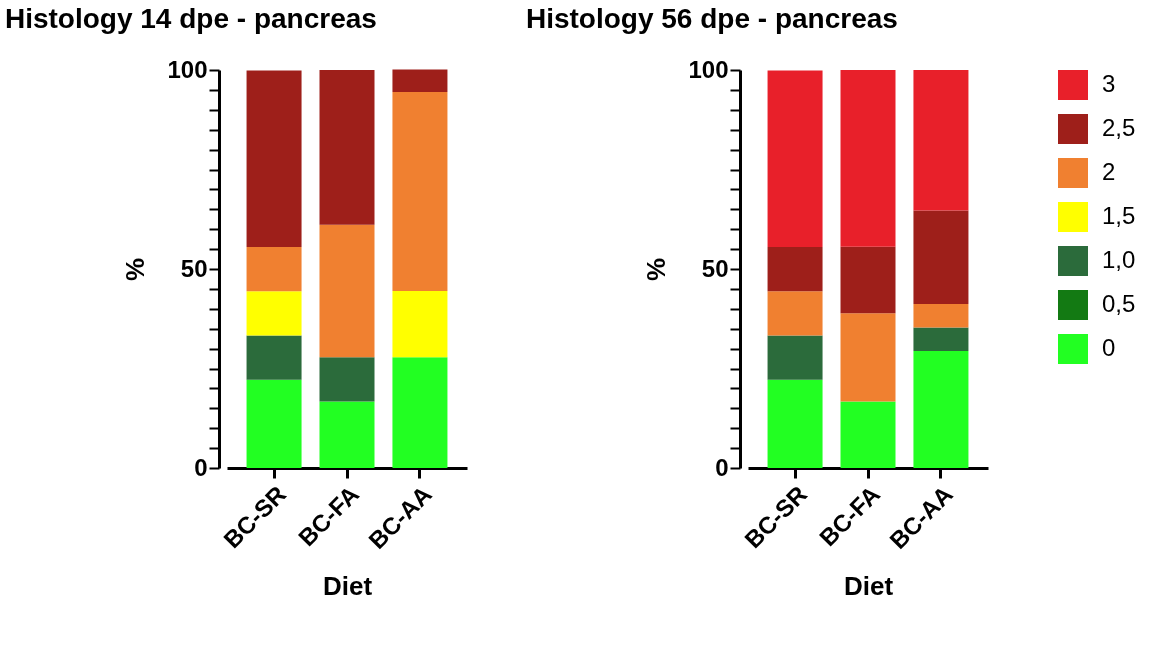 Image resolution: width=1164 pixels, height=654 pixels. What do you see at coordinates (711, 18) in the screenshot?
I see `chart-title: Histology 56 dpe - pancreas` at bounding box center [711, 18].